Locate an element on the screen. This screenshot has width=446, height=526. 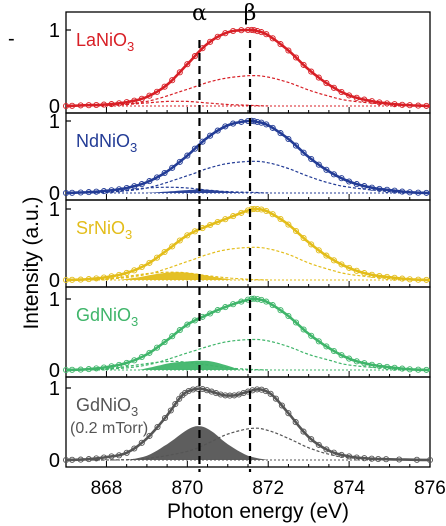
energy-markers: α β is located at coordinates (224, 236).